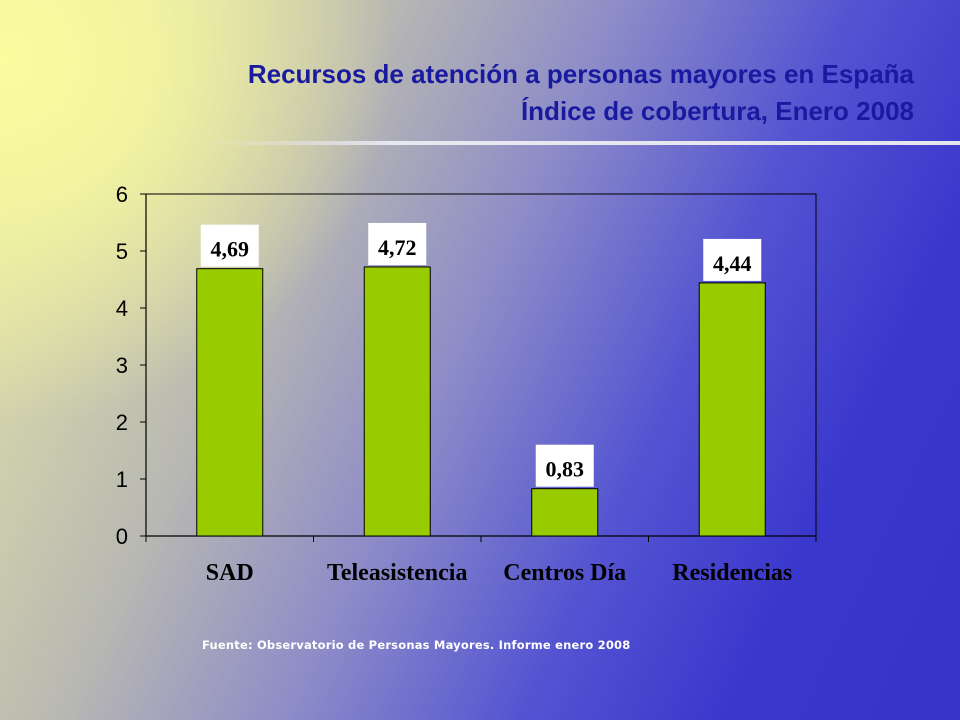 The width and height of the screenshot is (960, 720). I want to click on y-tick-label: 5, so click(122, 251).